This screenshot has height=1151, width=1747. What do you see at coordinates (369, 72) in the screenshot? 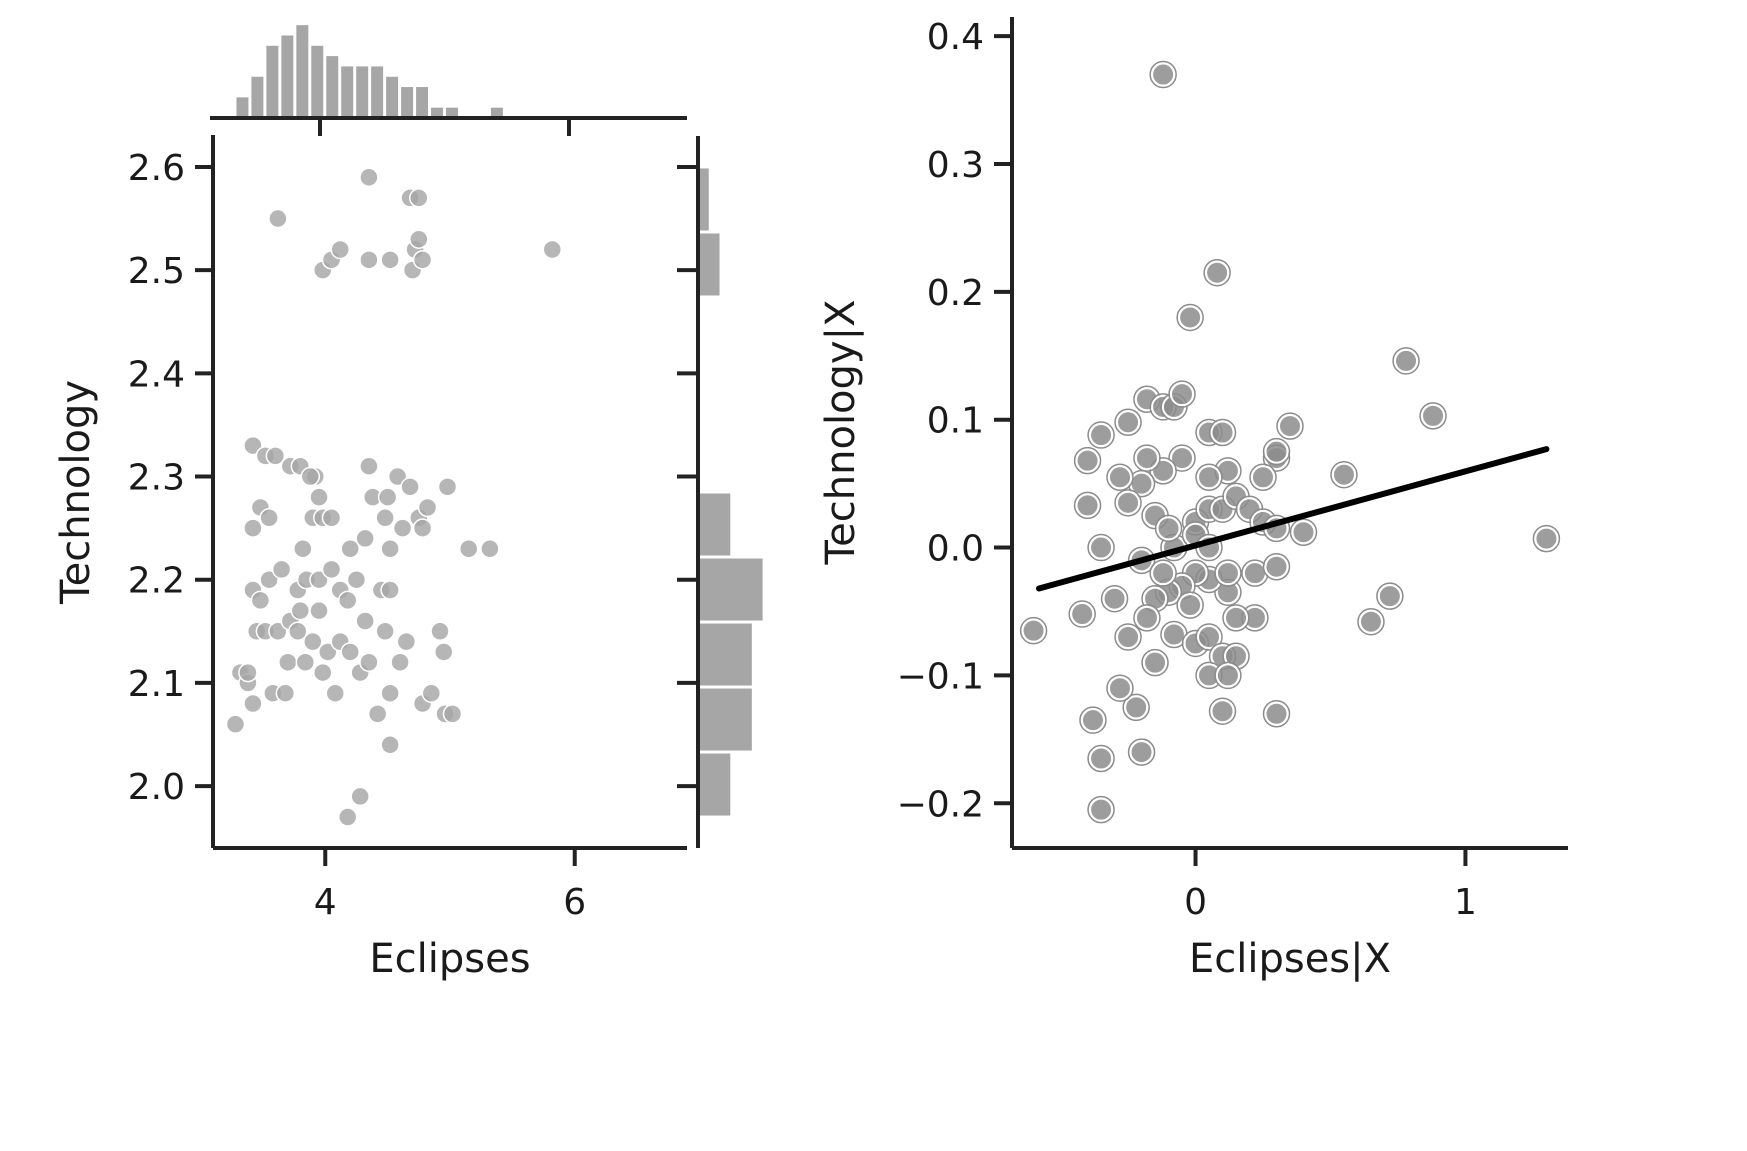
I see `top-histogram-bars` at bounding box center [369, 72].